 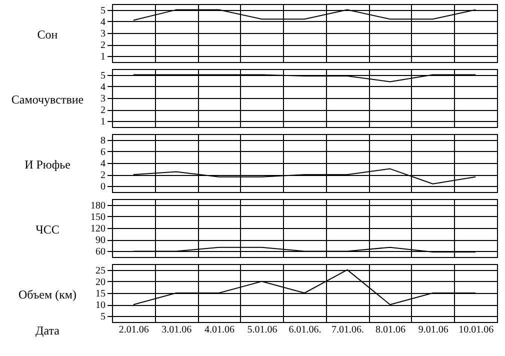 I want to click on x-tick-label: 9.01.06, so click(x=433, y=330).